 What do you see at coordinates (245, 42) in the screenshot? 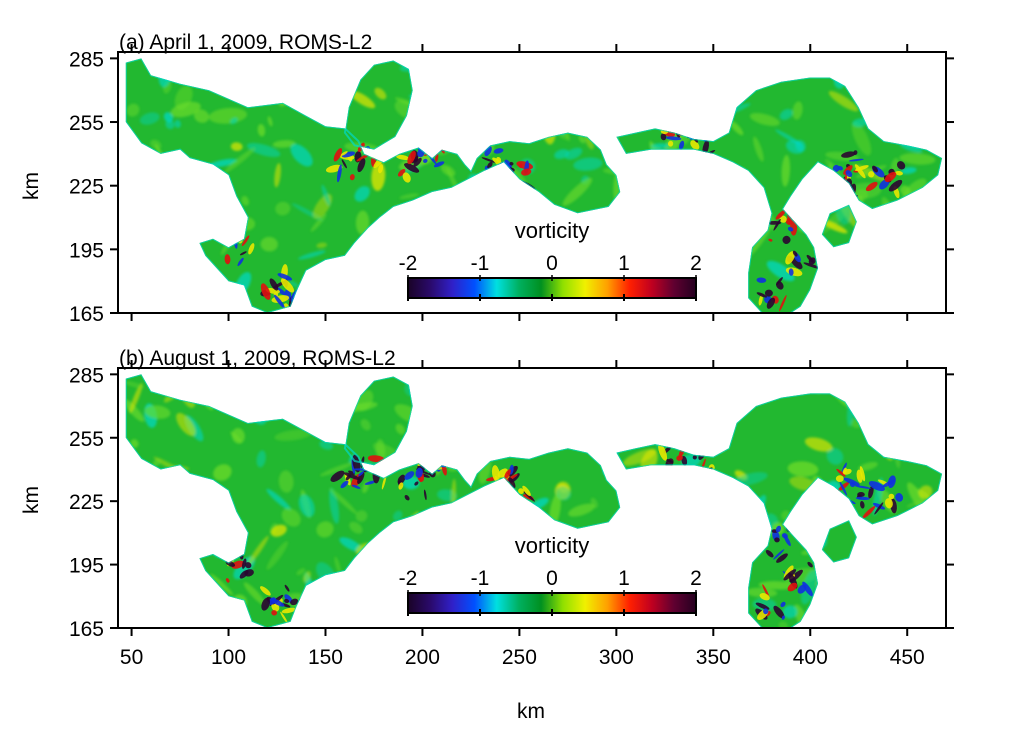
I see `panel-a-title: (a) April 1, 2009, ROMS-L2` at bounding box center [245, 42].